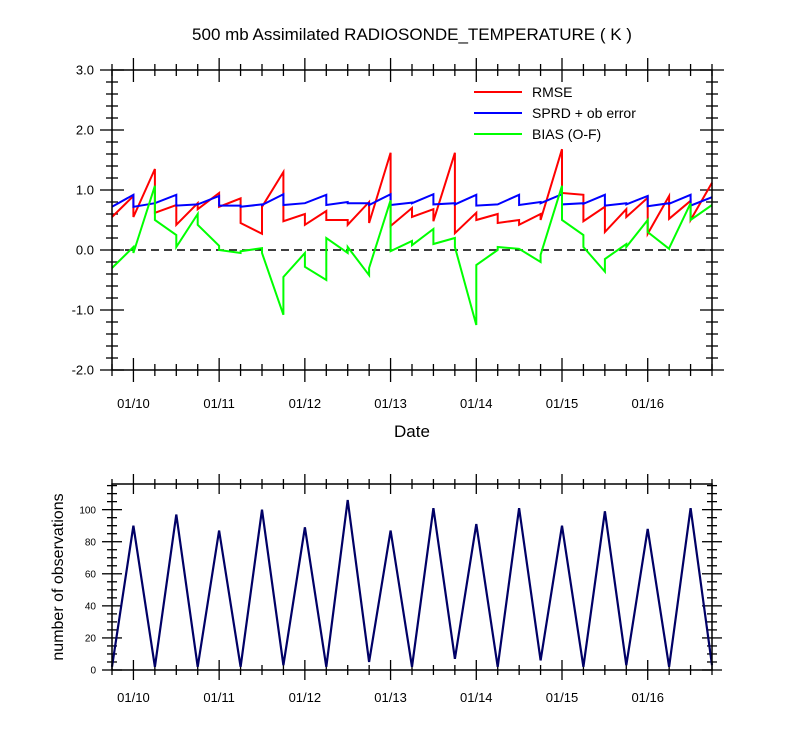  I want to click on y-tick-label: 2.0, so click(85, 130).